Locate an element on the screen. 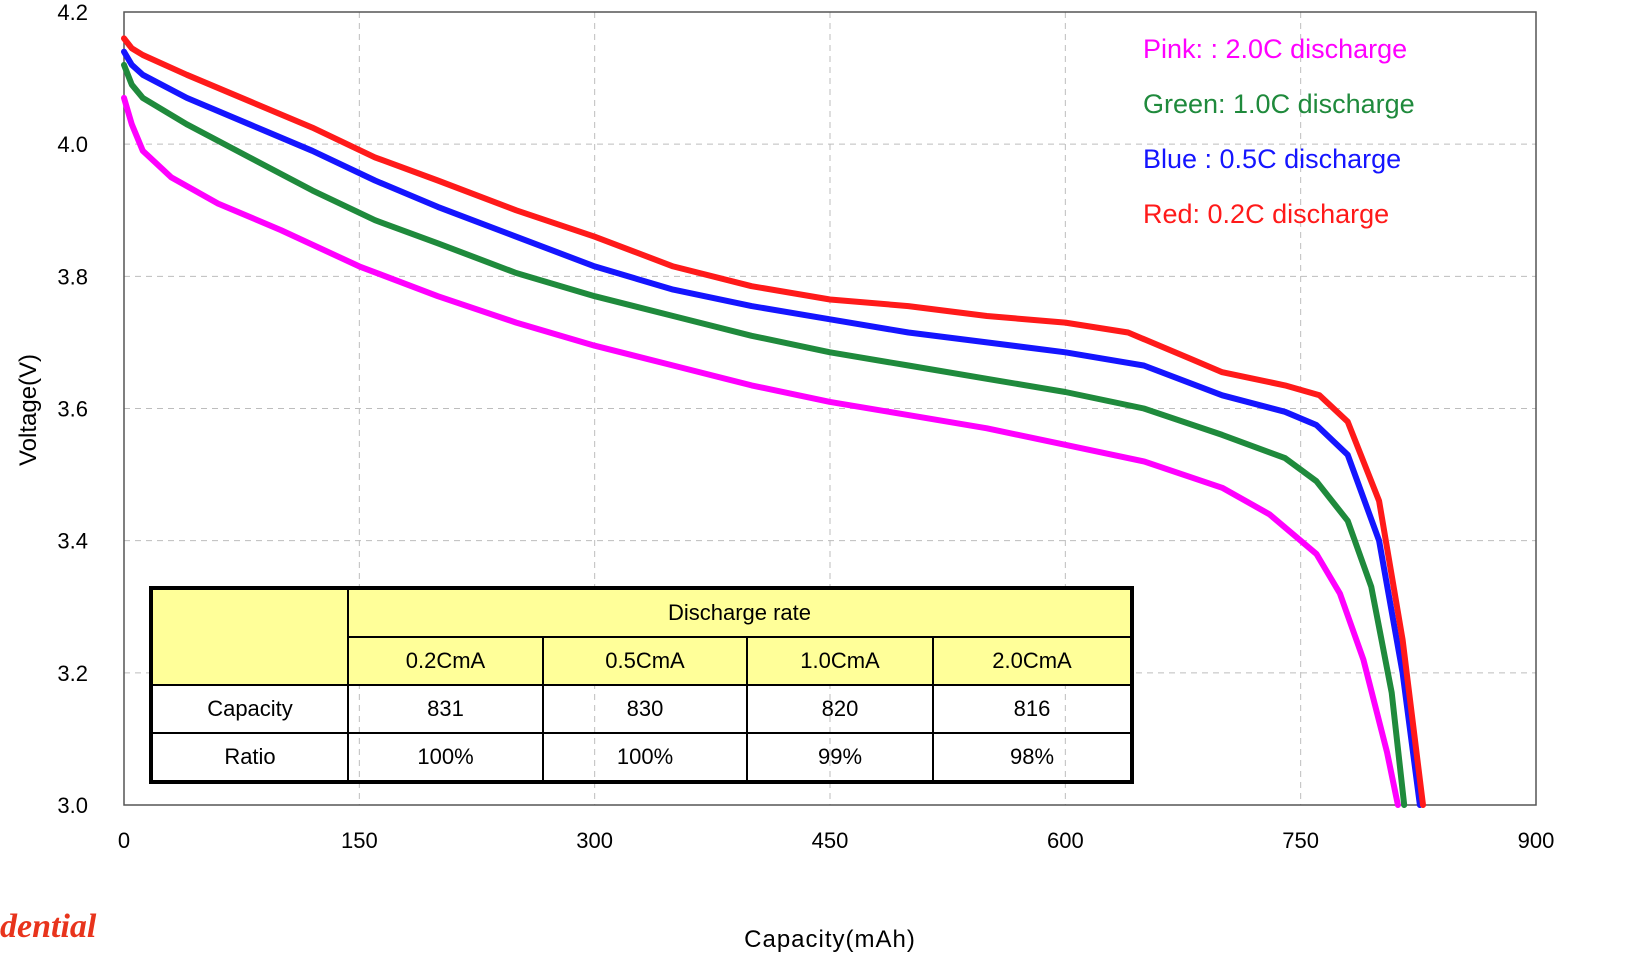  table-cell: 98% is located at coordinates (1032, 757).